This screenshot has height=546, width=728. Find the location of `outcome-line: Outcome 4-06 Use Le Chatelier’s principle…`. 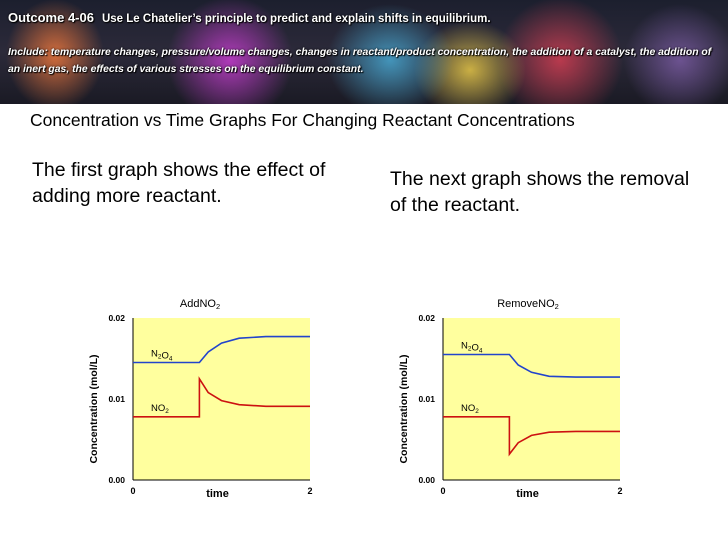

outcome-line: Outcome 4-06 Use Le Chatelier’s principle… is located at coordinates (249, 18).